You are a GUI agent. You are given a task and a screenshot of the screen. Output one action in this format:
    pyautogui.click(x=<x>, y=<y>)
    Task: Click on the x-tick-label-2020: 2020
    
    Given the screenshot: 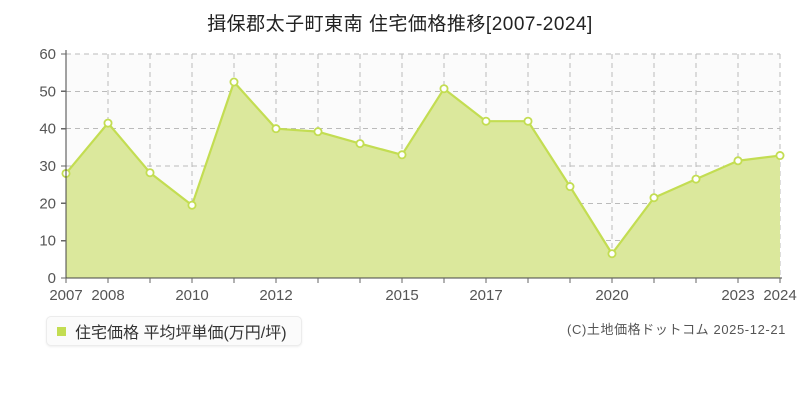 What is the action you would take?
    pyautogui.click(x=611, y=295)
    